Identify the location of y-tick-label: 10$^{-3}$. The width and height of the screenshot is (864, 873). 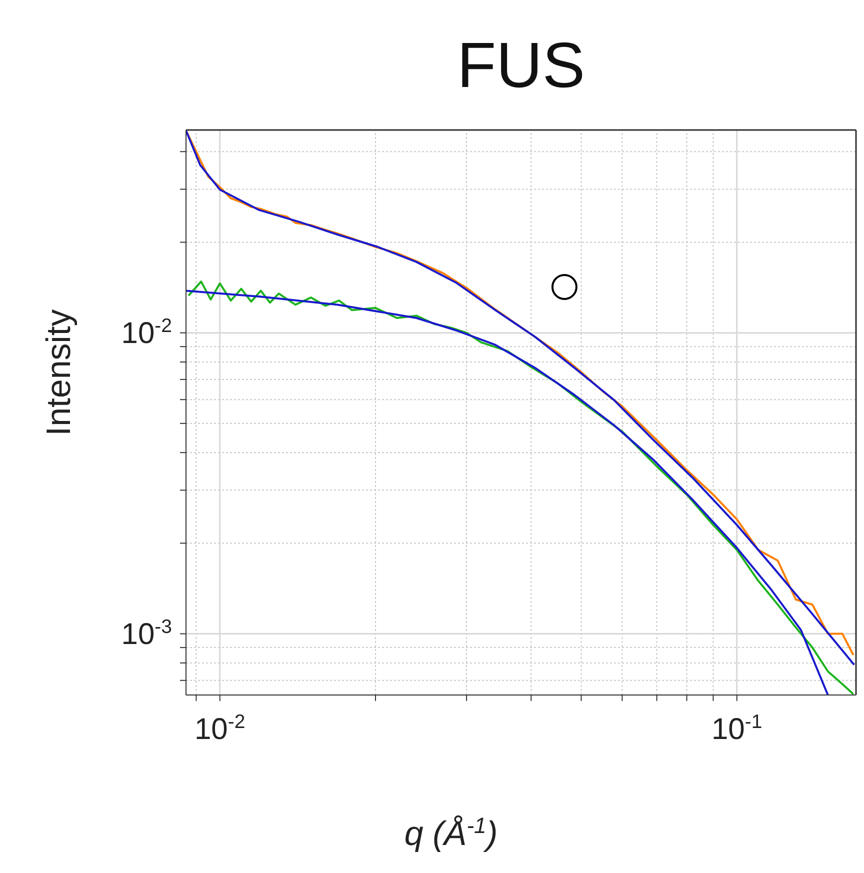
(146, 633).